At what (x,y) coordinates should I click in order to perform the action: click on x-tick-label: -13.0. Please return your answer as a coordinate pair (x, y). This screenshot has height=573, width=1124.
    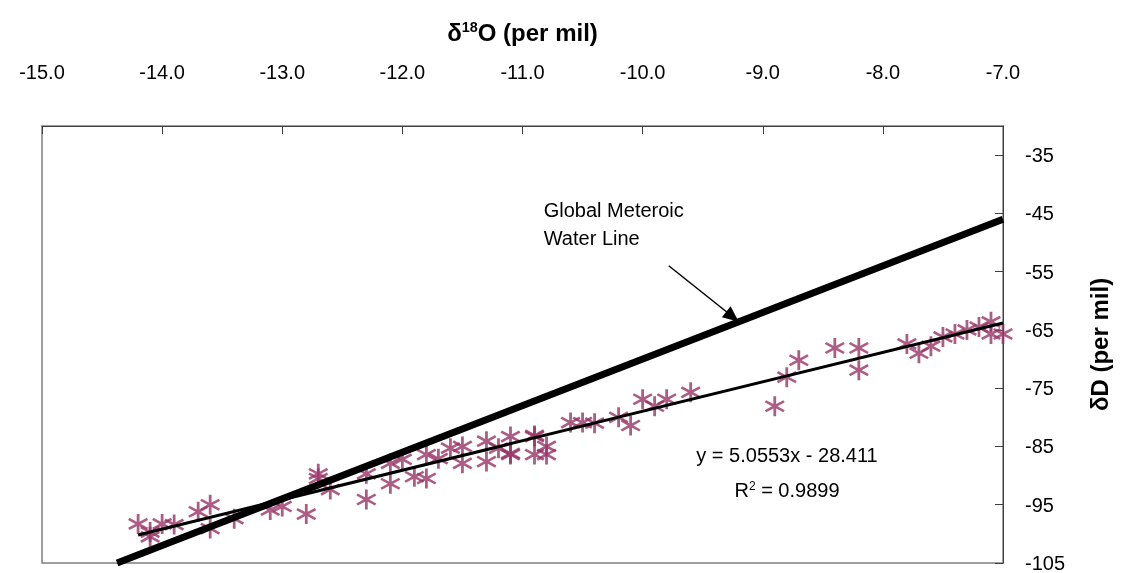
    Looking at the image, I should click on (282, 72).